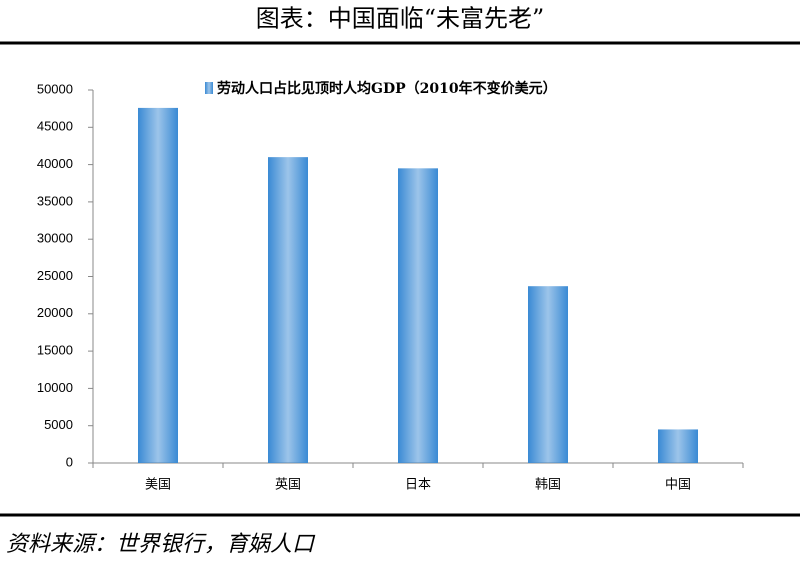  What do you see at coordinates (418, 485) in the screenshot?
I see `x-tick-label: 日本` at bounding box center [418, 485].